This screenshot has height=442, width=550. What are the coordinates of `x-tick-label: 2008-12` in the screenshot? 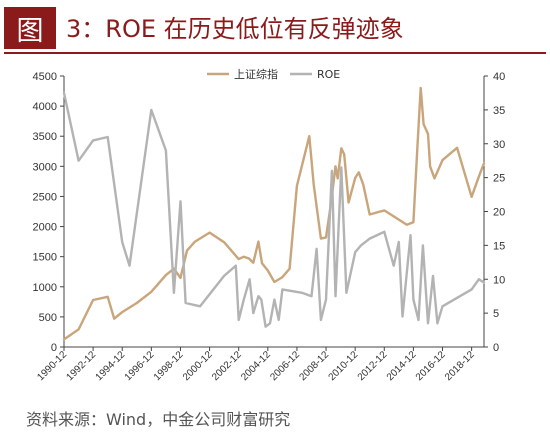 It's located at (314, 366).